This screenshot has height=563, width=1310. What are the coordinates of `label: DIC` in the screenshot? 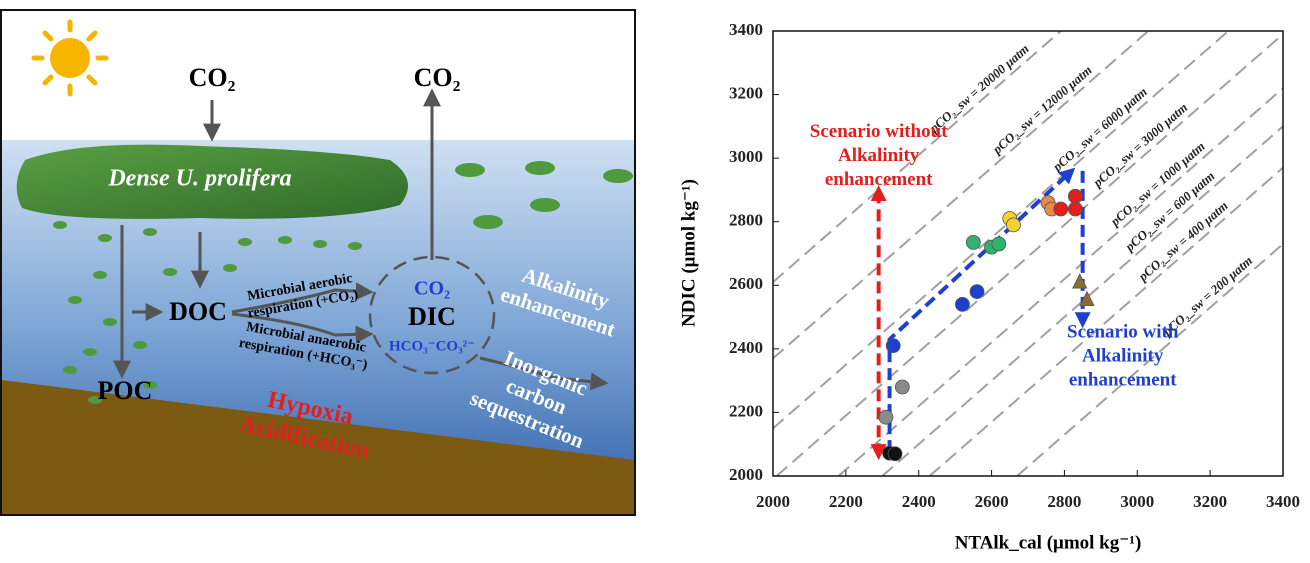 It's located at (432, 316).